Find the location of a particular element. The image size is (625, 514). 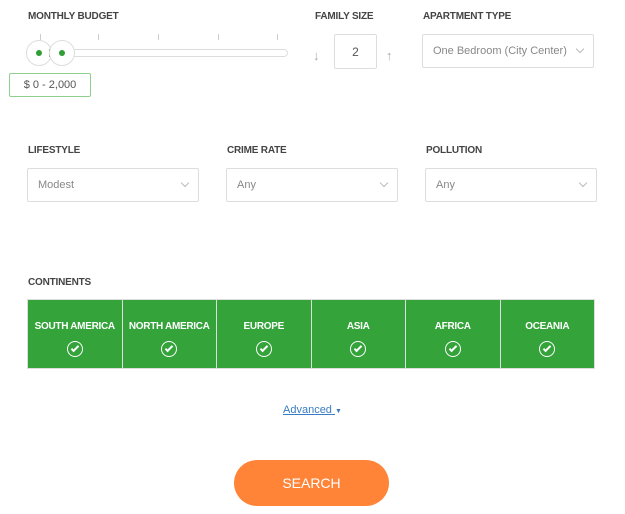

pollution-value: Any is located at coordinates (445, 185).